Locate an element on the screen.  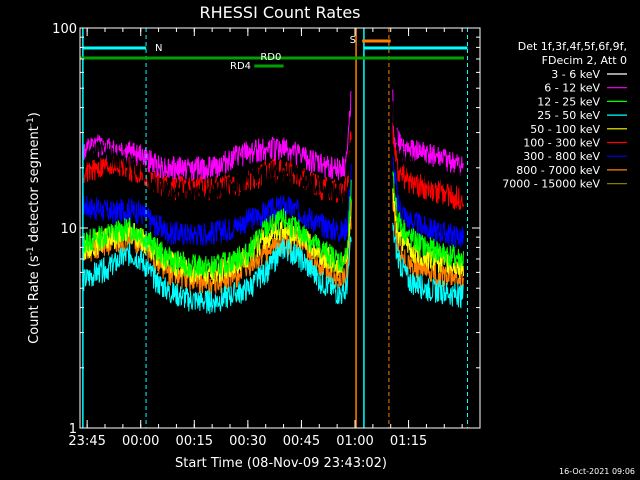
y-axis-label-sup2: -1 is located at coordinates (31, 121).